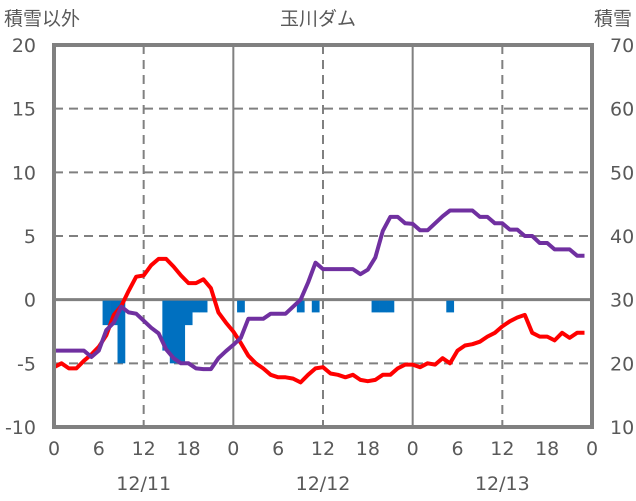 This screenshot has height=501, width=636. Describe the element at coordinates (24, 110) in the screenshot. I see `left-tick-label: 15` at that location.